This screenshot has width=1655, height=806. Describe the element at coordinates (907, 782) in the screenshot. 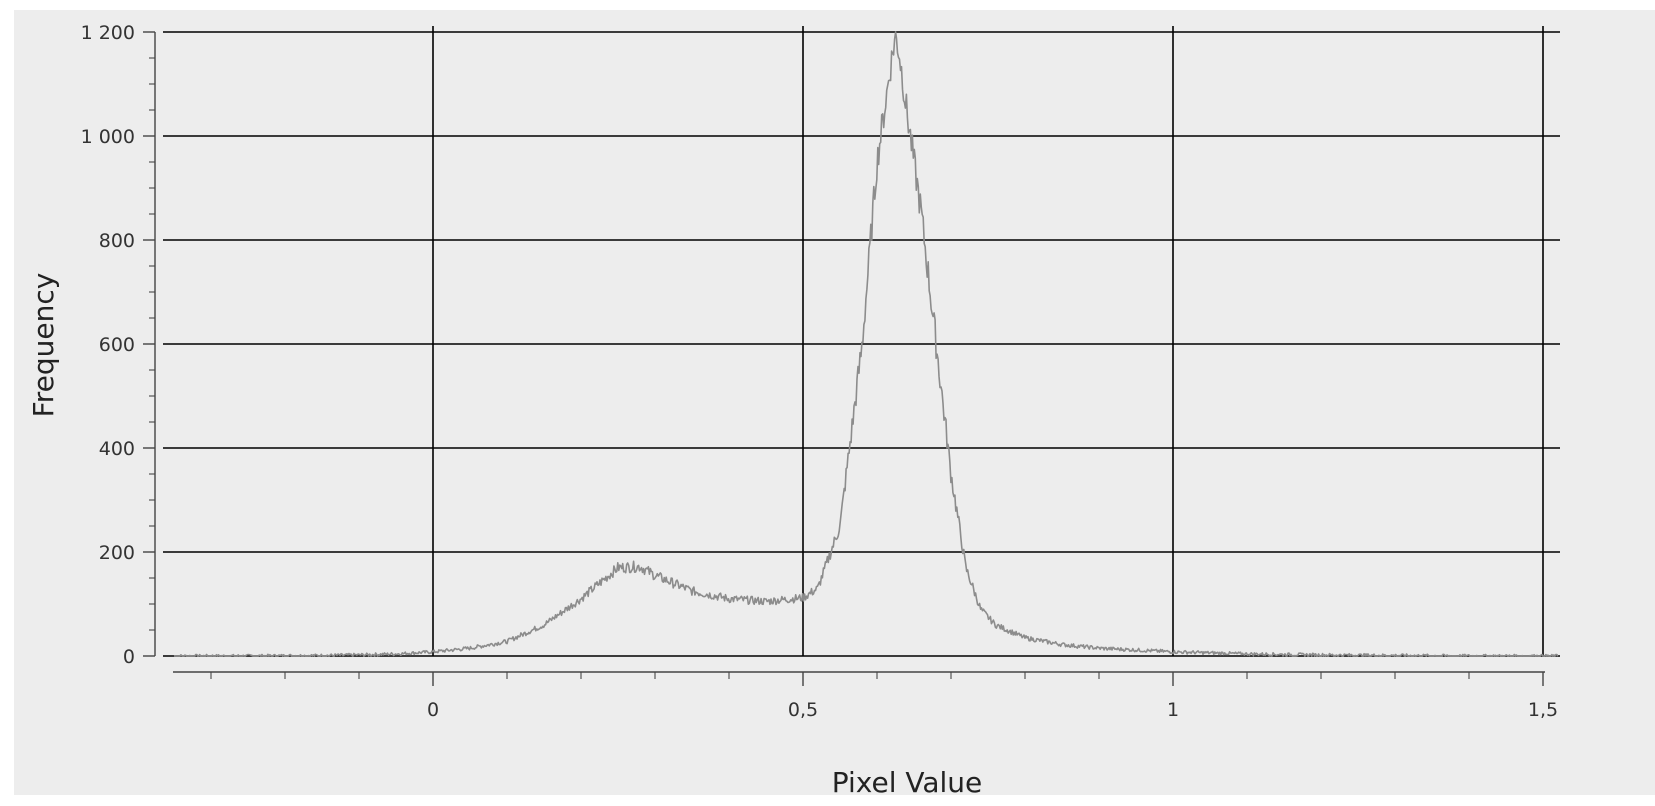

I see `x-axis-title: Pixel Value` at that location.